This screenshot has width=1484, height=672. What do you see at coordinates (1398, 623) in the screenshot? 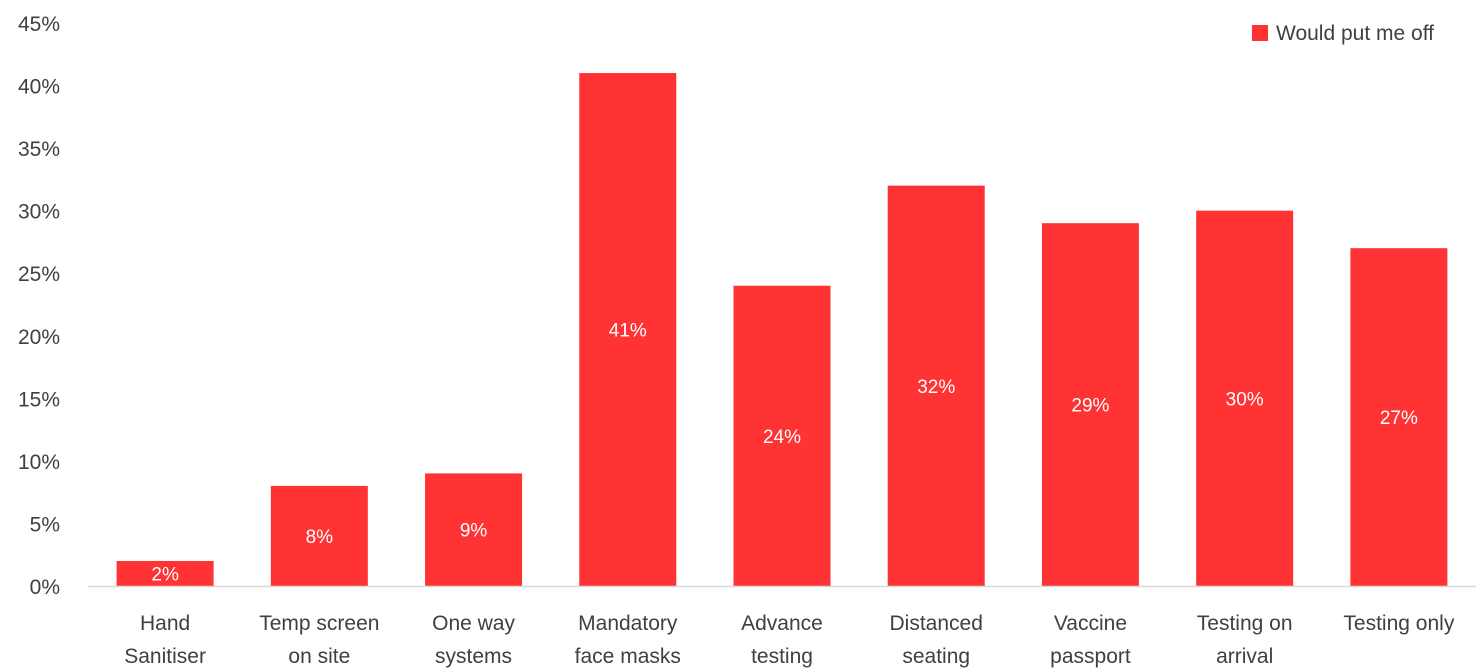
I see `x-category-label: Testing only` at bounding box center [1398, 623].